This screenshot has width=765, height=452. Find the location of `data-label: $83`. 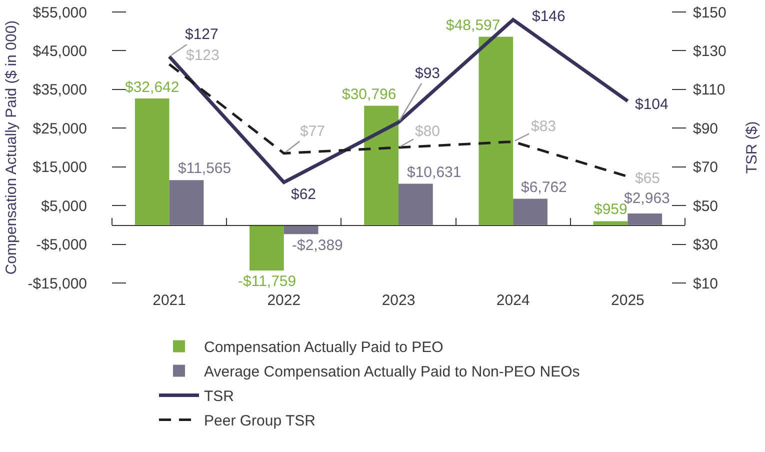

data-label: $83 is located at coordinates (543, 126).